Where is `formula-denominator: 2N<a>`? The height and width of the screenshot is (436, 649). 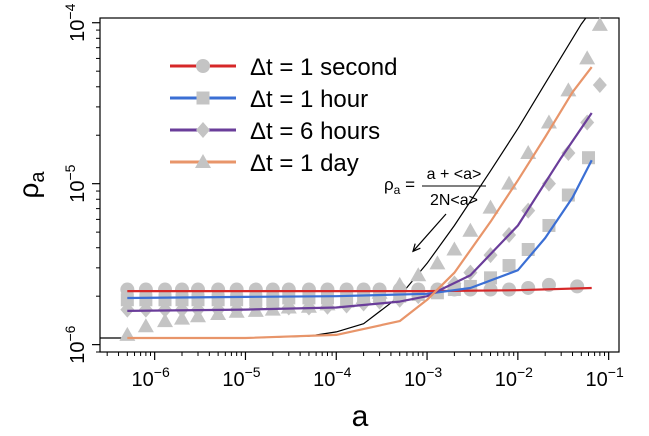
formula-denominator: 2N<a> is located at coordinates (454, 200).